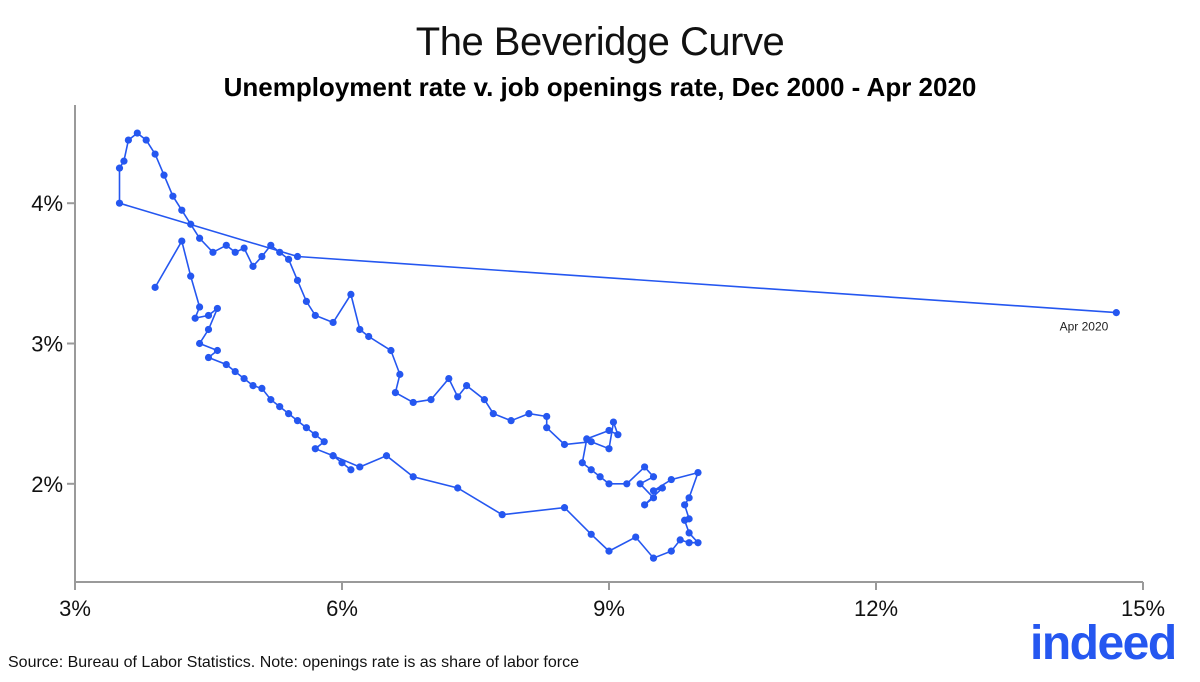 This screenshot has width=1200, height=682. I want to click on y-tick-label: 2%, so click(47, 484).